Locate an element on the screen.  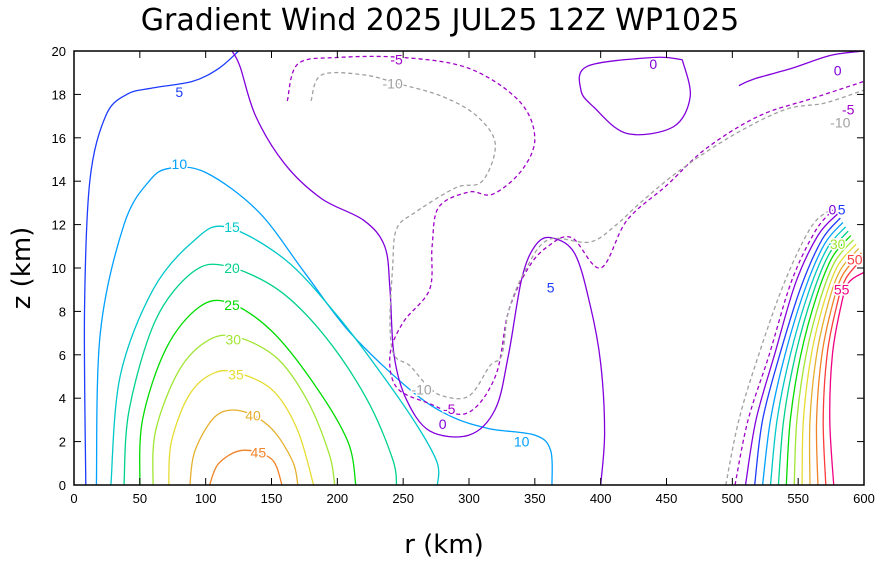
contour-label: 45 is located at coordinates (259, 452).